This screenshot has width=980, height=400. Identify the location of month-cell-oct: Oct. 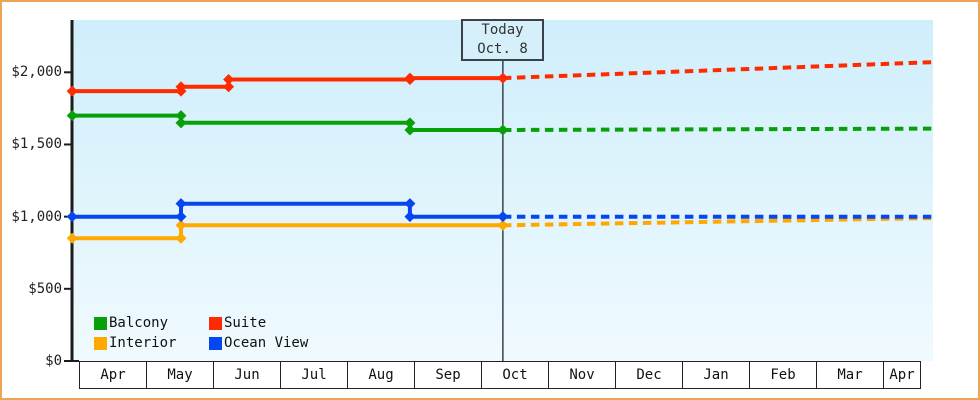
(515, 375).